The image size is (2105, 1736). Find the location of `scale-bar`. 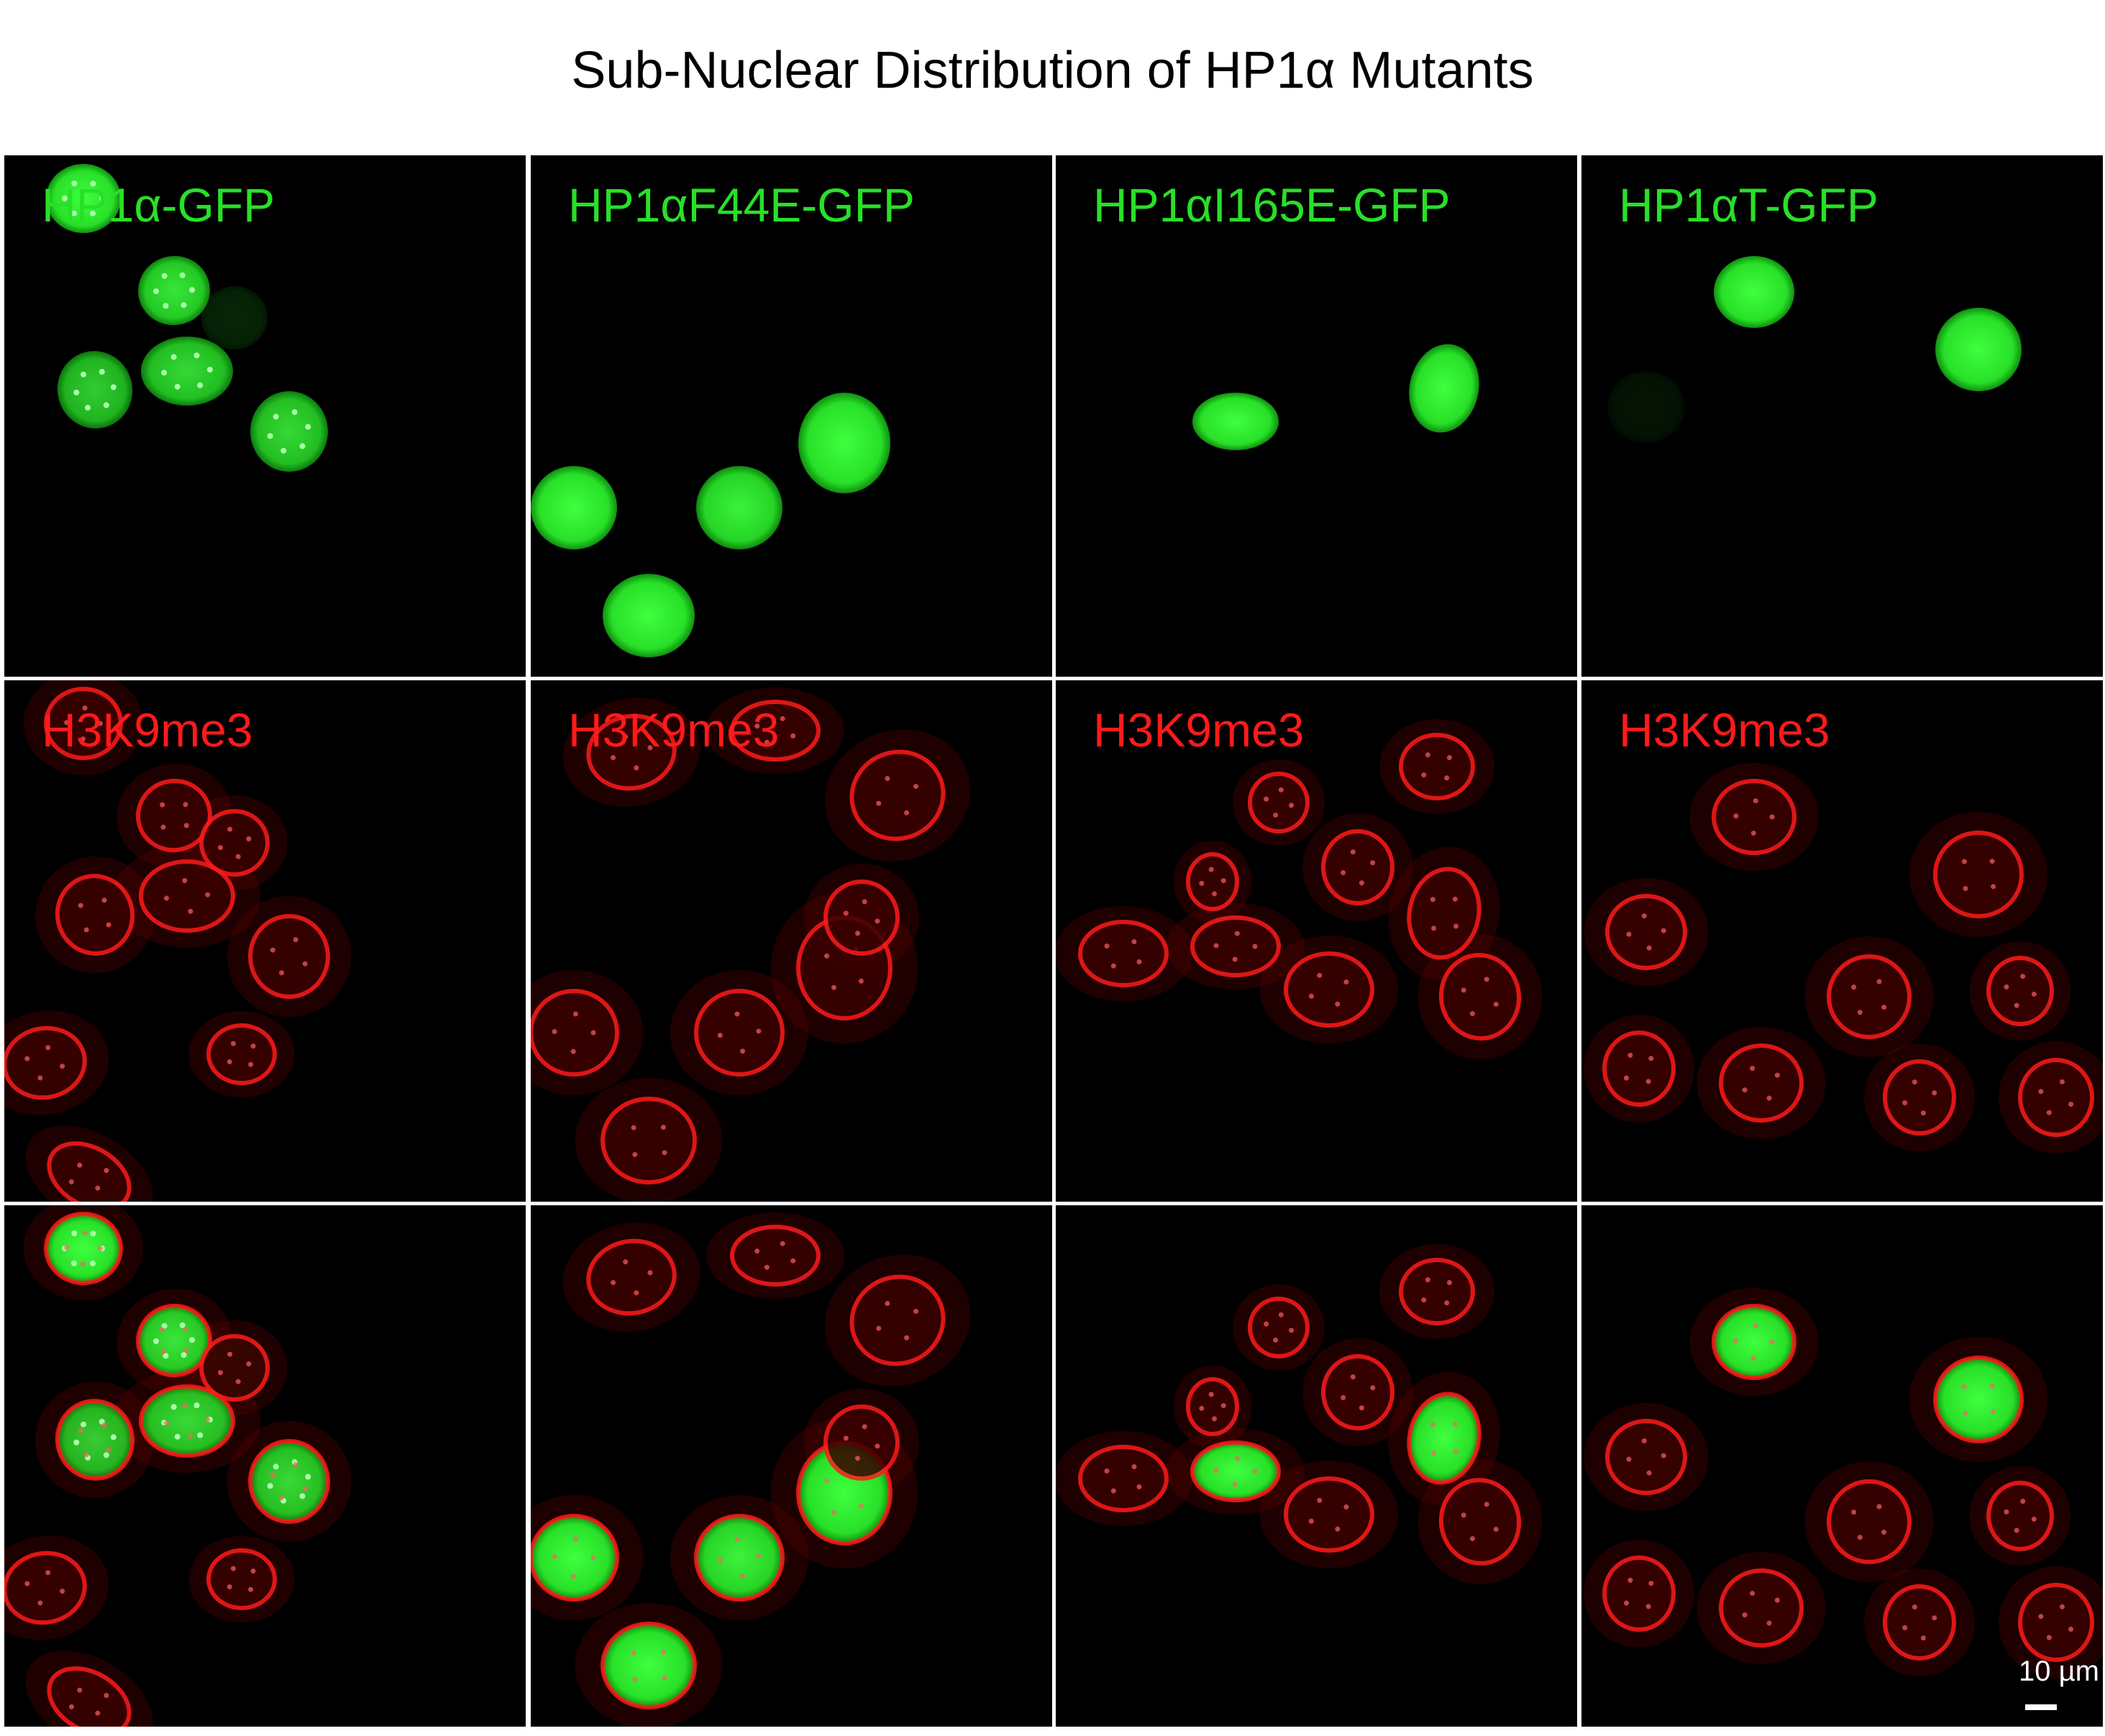

scale-bar is located at coordinates (2041, 1707).